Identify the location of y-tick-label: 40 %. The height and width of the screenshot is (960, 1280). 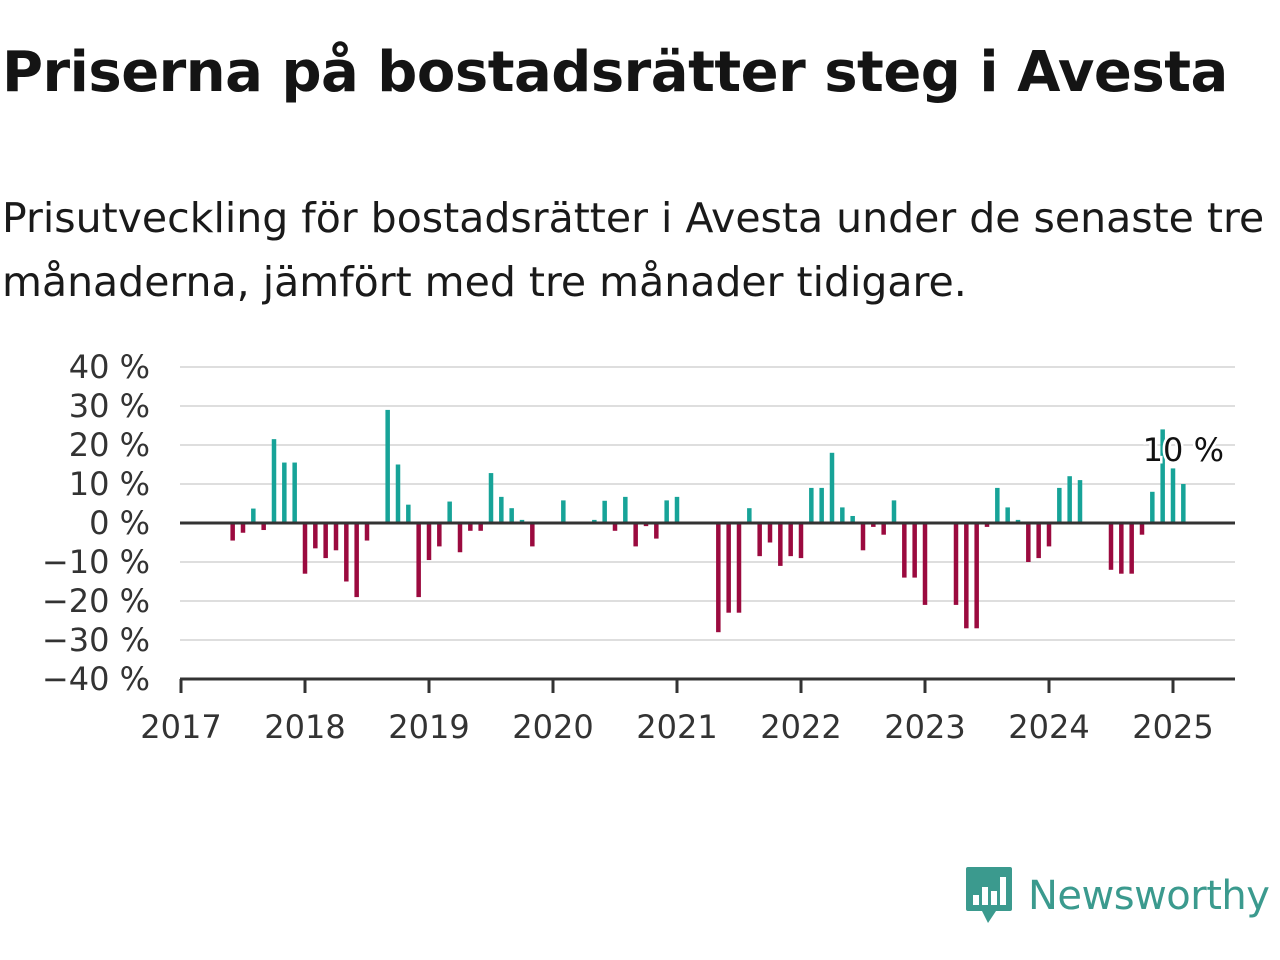
(109, 367).